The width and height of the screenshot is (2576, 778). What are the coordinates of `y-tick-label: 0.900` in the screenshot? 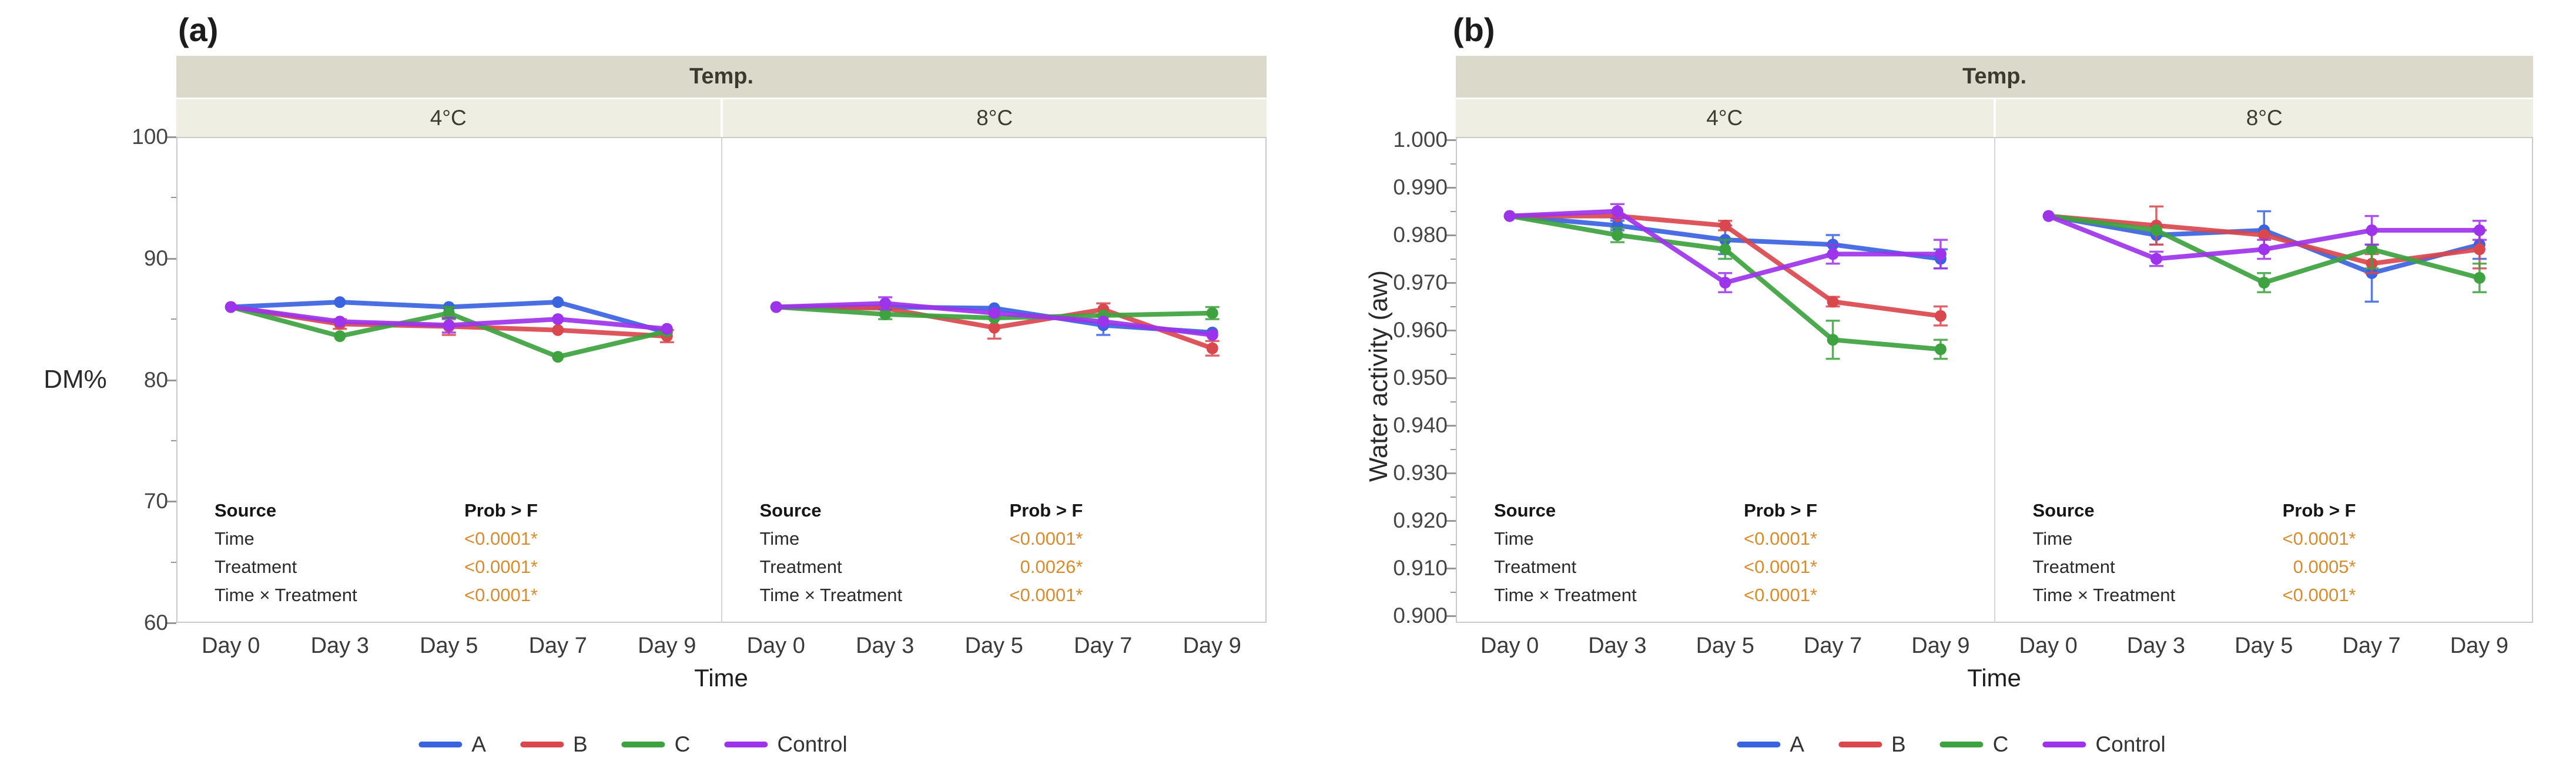 It's located at (1420, 615).